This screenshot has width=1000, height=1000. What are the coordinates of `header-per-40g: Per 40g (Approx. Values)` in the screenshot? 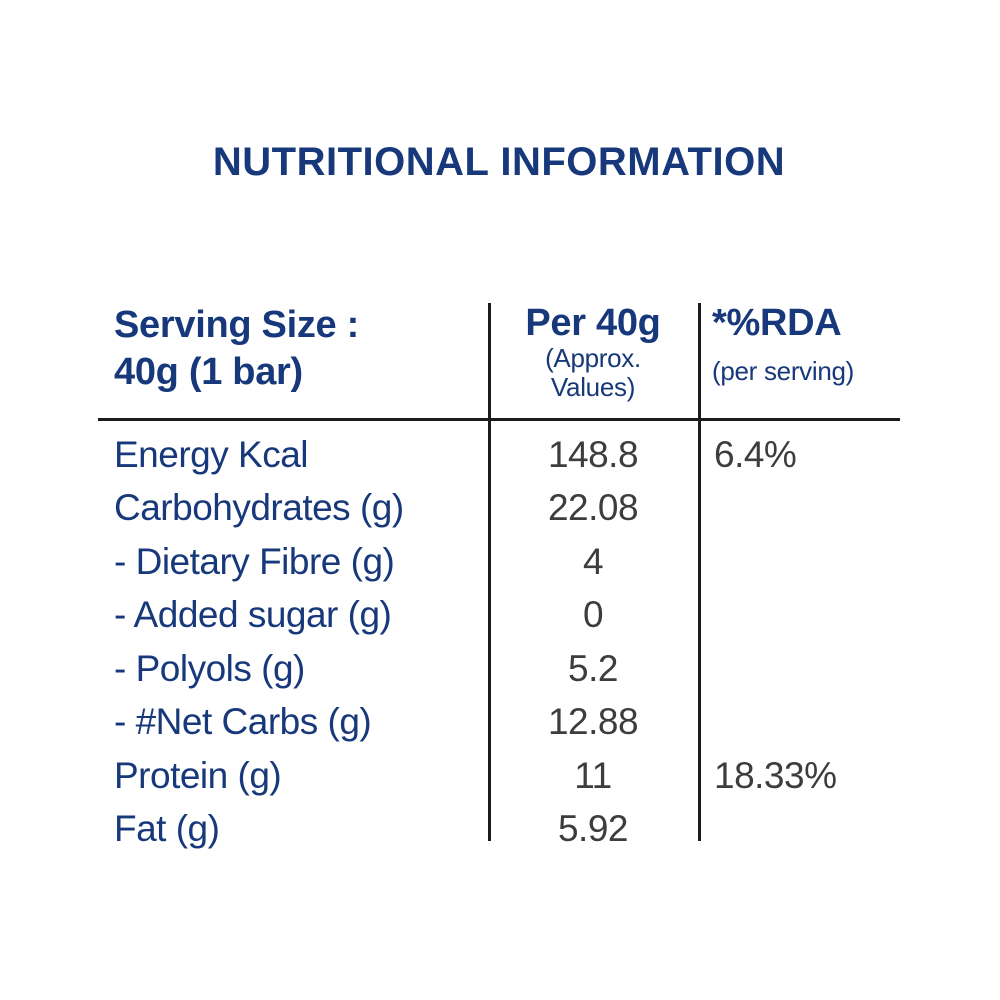 It's located at (593, 352).